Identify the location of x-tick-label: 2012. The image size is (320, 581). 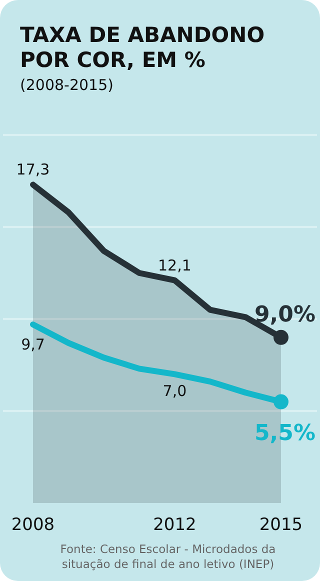
(174, 525).